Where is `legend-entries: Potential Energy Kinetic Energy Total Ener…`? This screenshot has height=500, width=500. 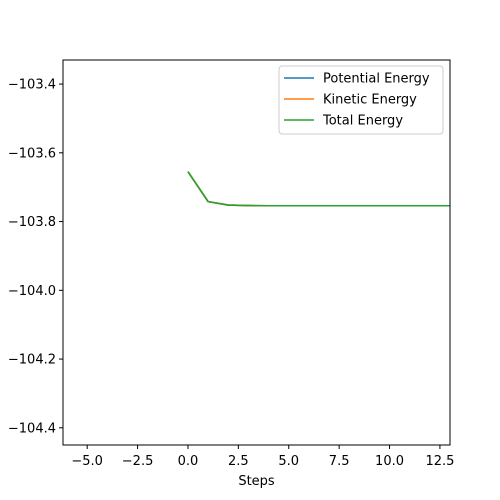 legend-entries: Potential Energy Kinetic Energy Total Ener… is located at coordinates (357, 100).